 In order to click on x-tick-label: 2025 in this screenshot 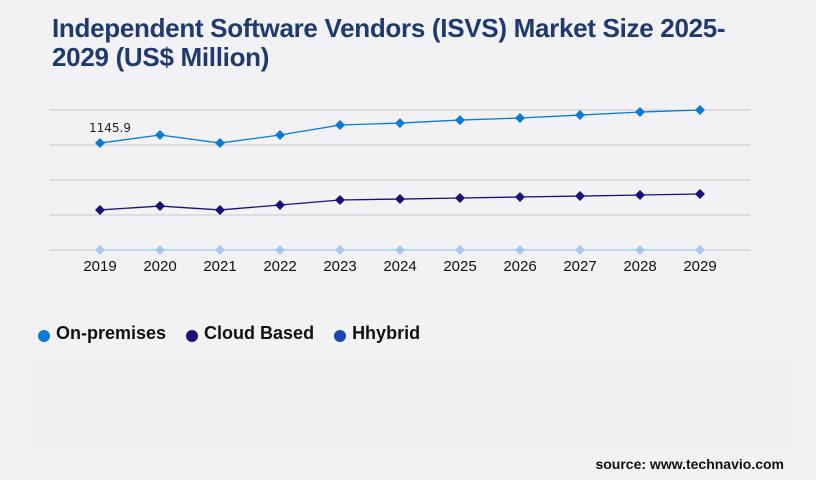, I will do `click(459, 266)`.